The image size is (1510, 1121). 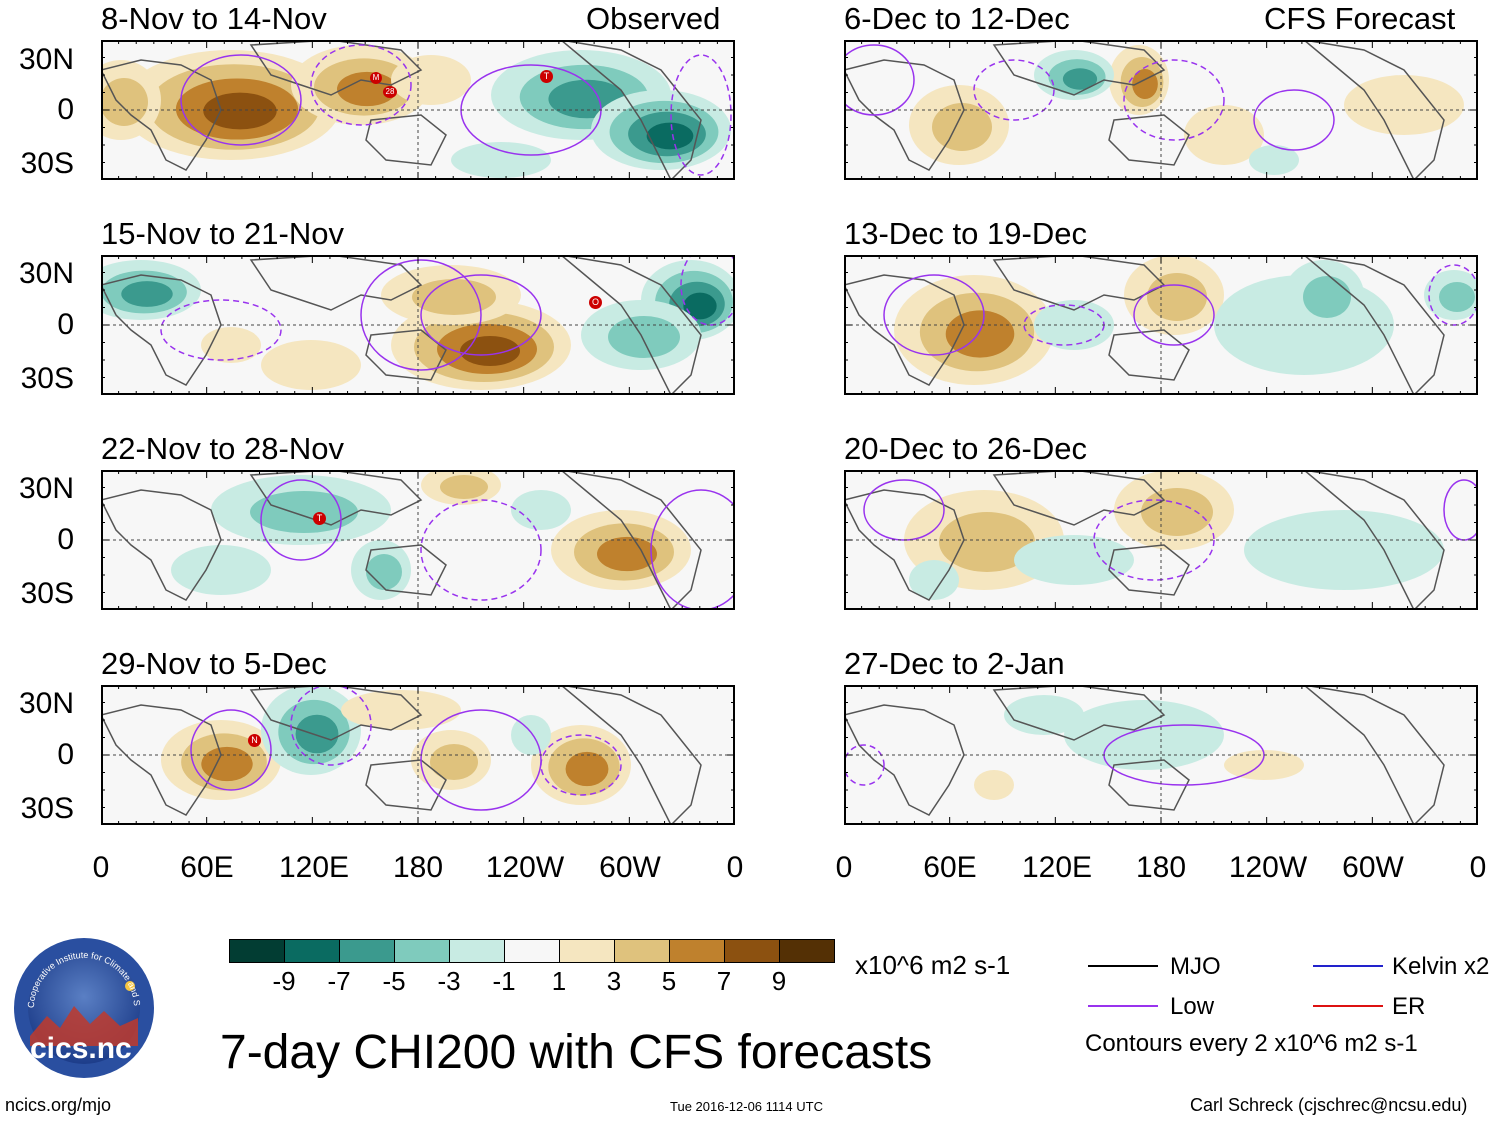 I want to click on storm-marker: N, so click(x=254, y=740).